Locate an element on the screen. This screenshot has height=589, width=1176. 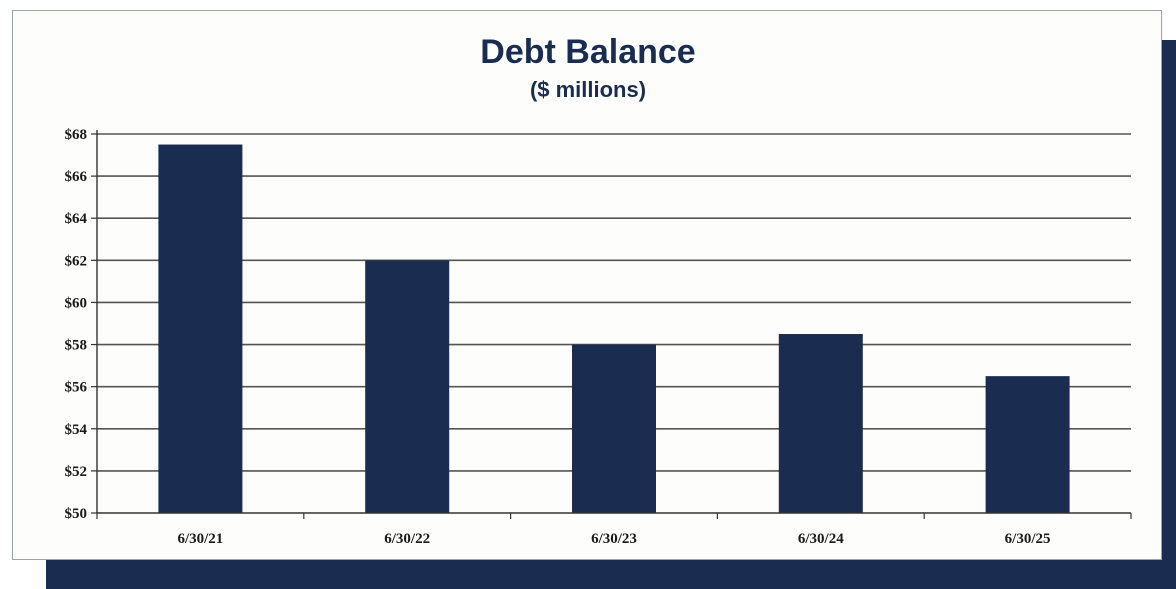
y-tick-label: $62 is located at coordinates (76, 261).